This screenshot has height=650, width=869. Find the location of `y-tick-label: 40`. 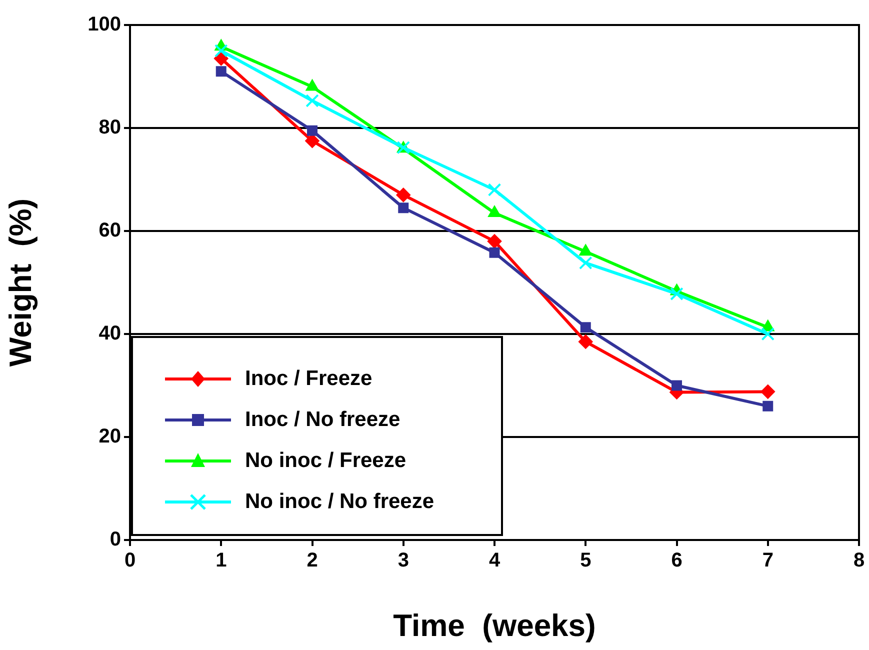

y-tick-label: 40 is located at coordinates (109, 333).